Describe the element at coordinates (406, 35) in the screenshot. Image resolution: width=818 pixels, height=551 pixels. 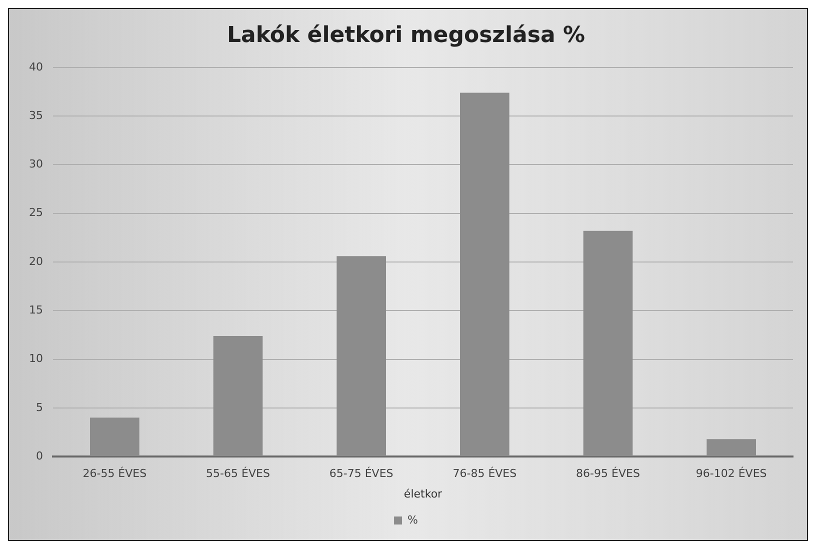
I see `chart-title: Lakók életkori megoszlása %` at that location.